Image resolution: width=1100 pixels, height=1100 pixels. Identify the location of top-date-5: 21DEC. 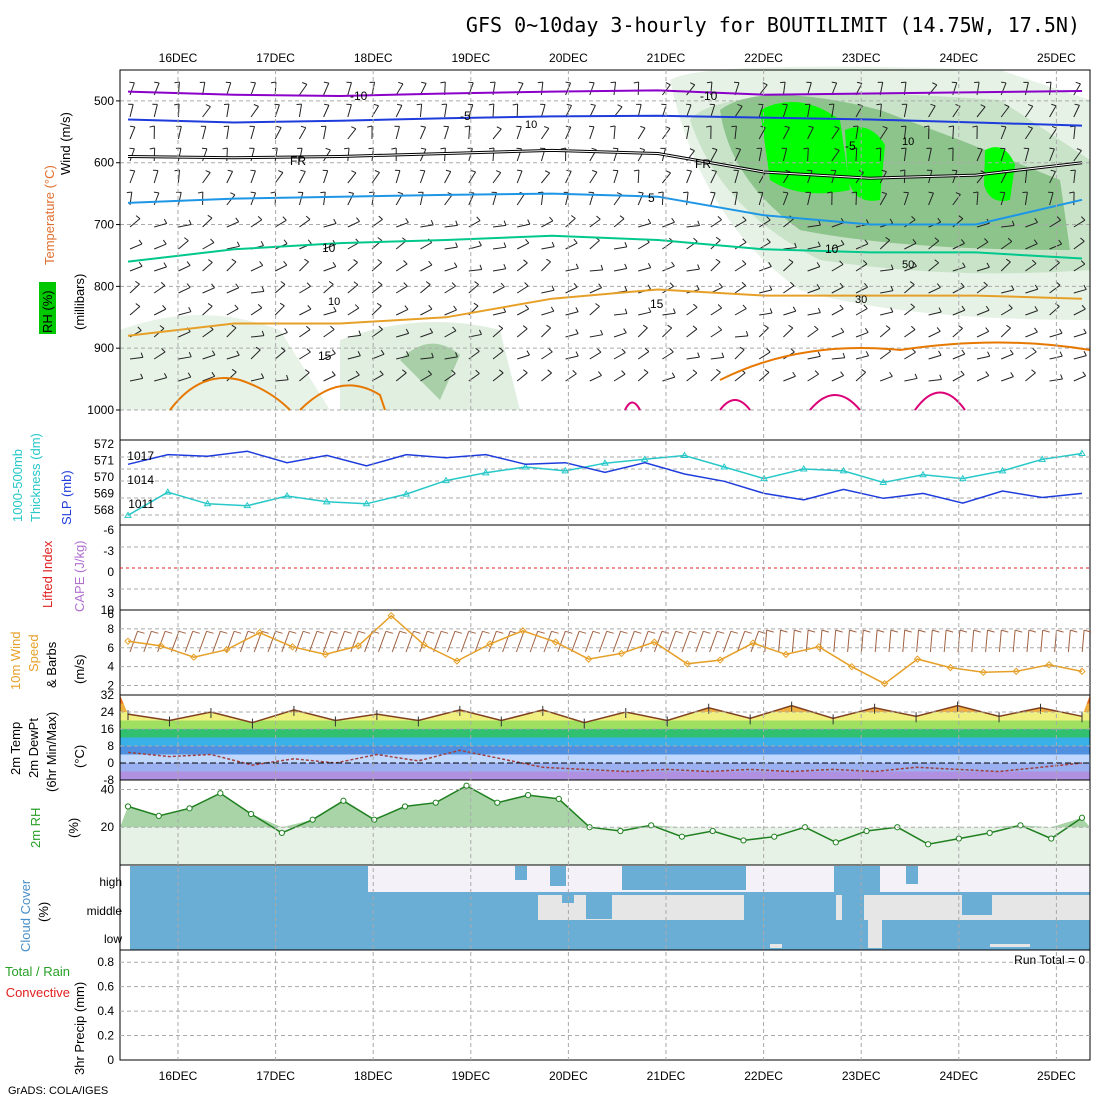
(666, 58).